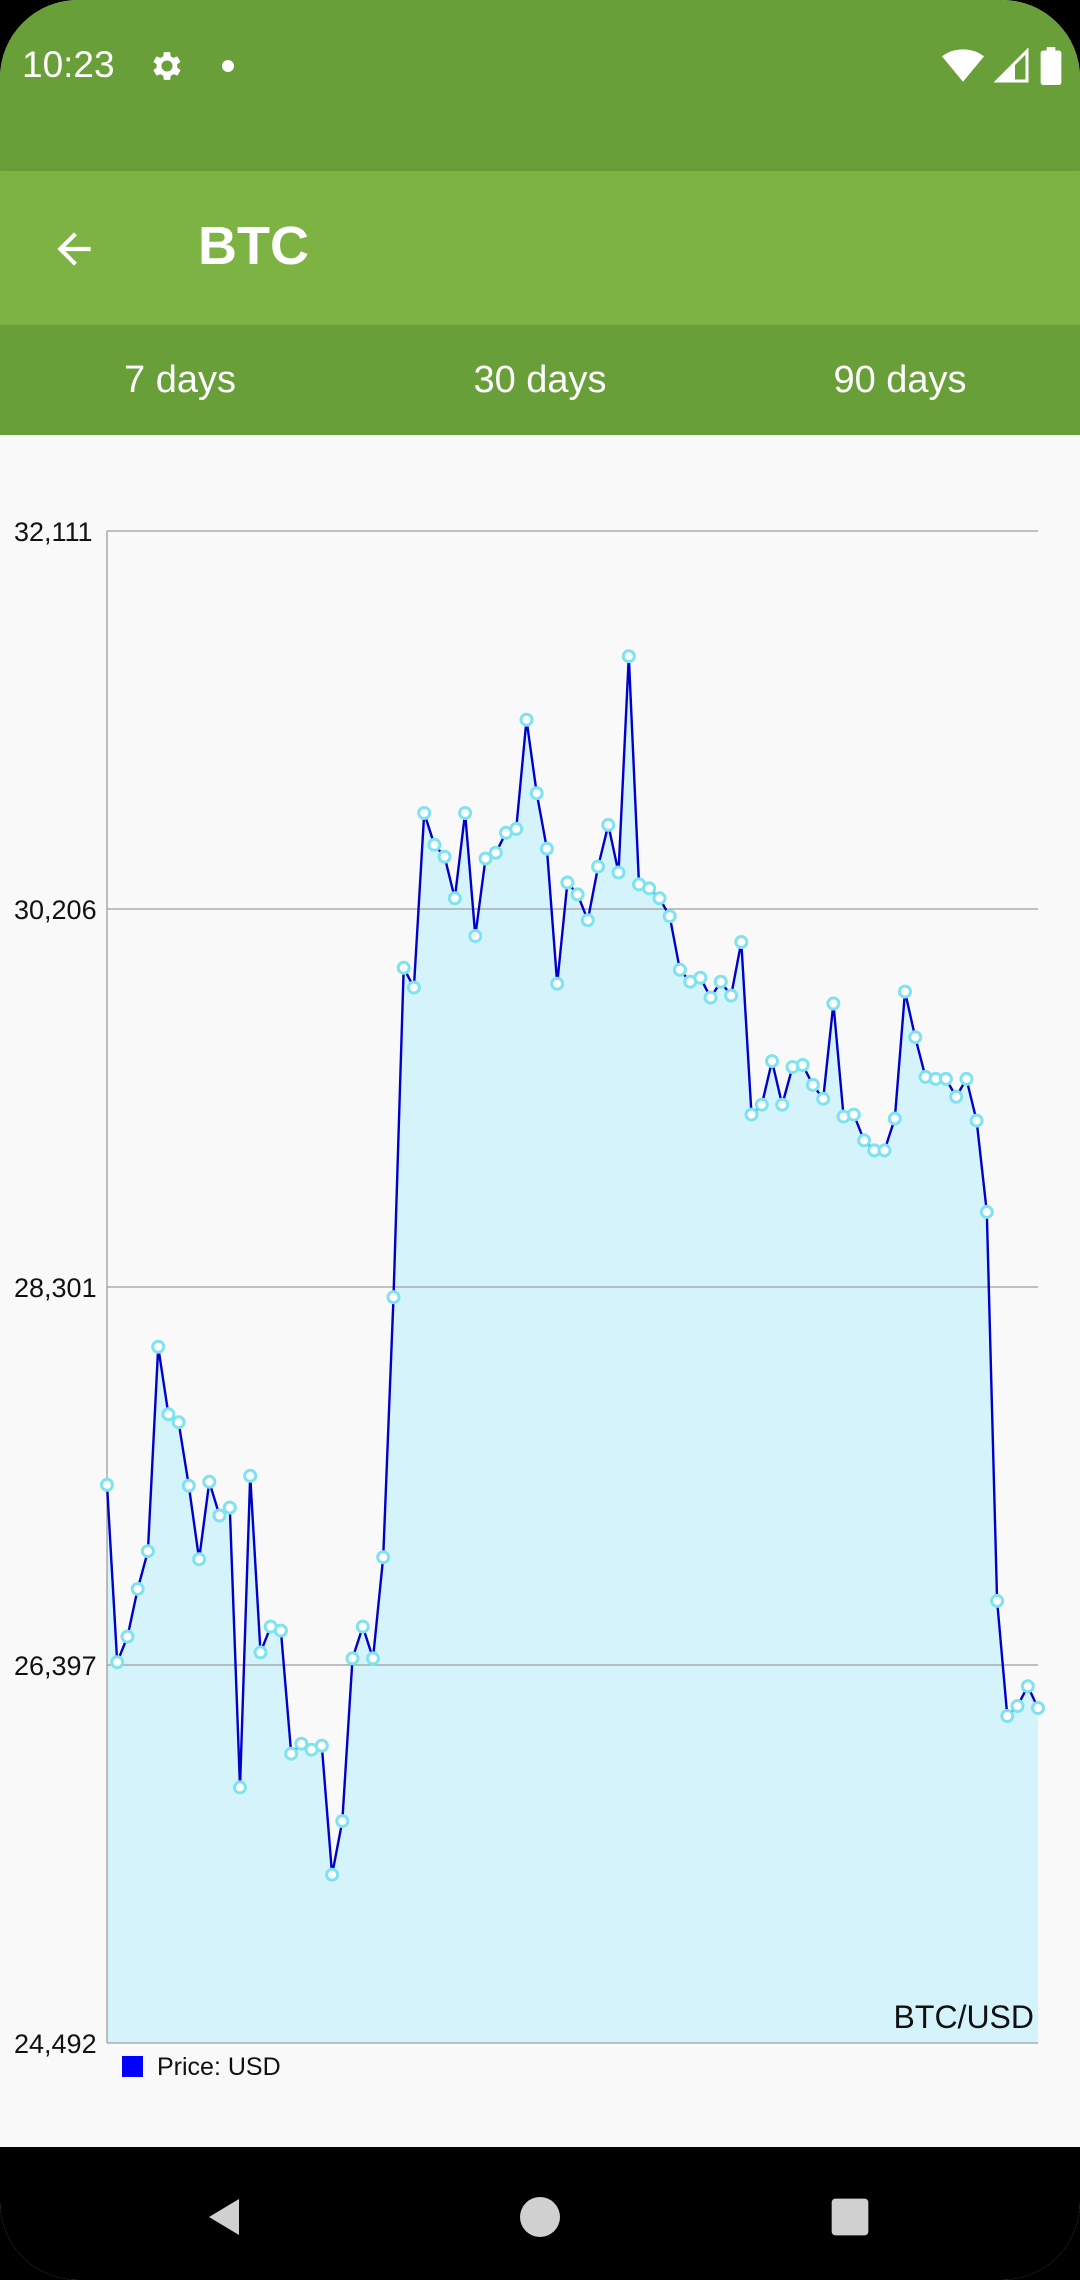 The height and width of the screenshot is (2280, 1080). Describe the element at coordinates (167, 66) in the screenshot. I see `gear-icon` at that location.